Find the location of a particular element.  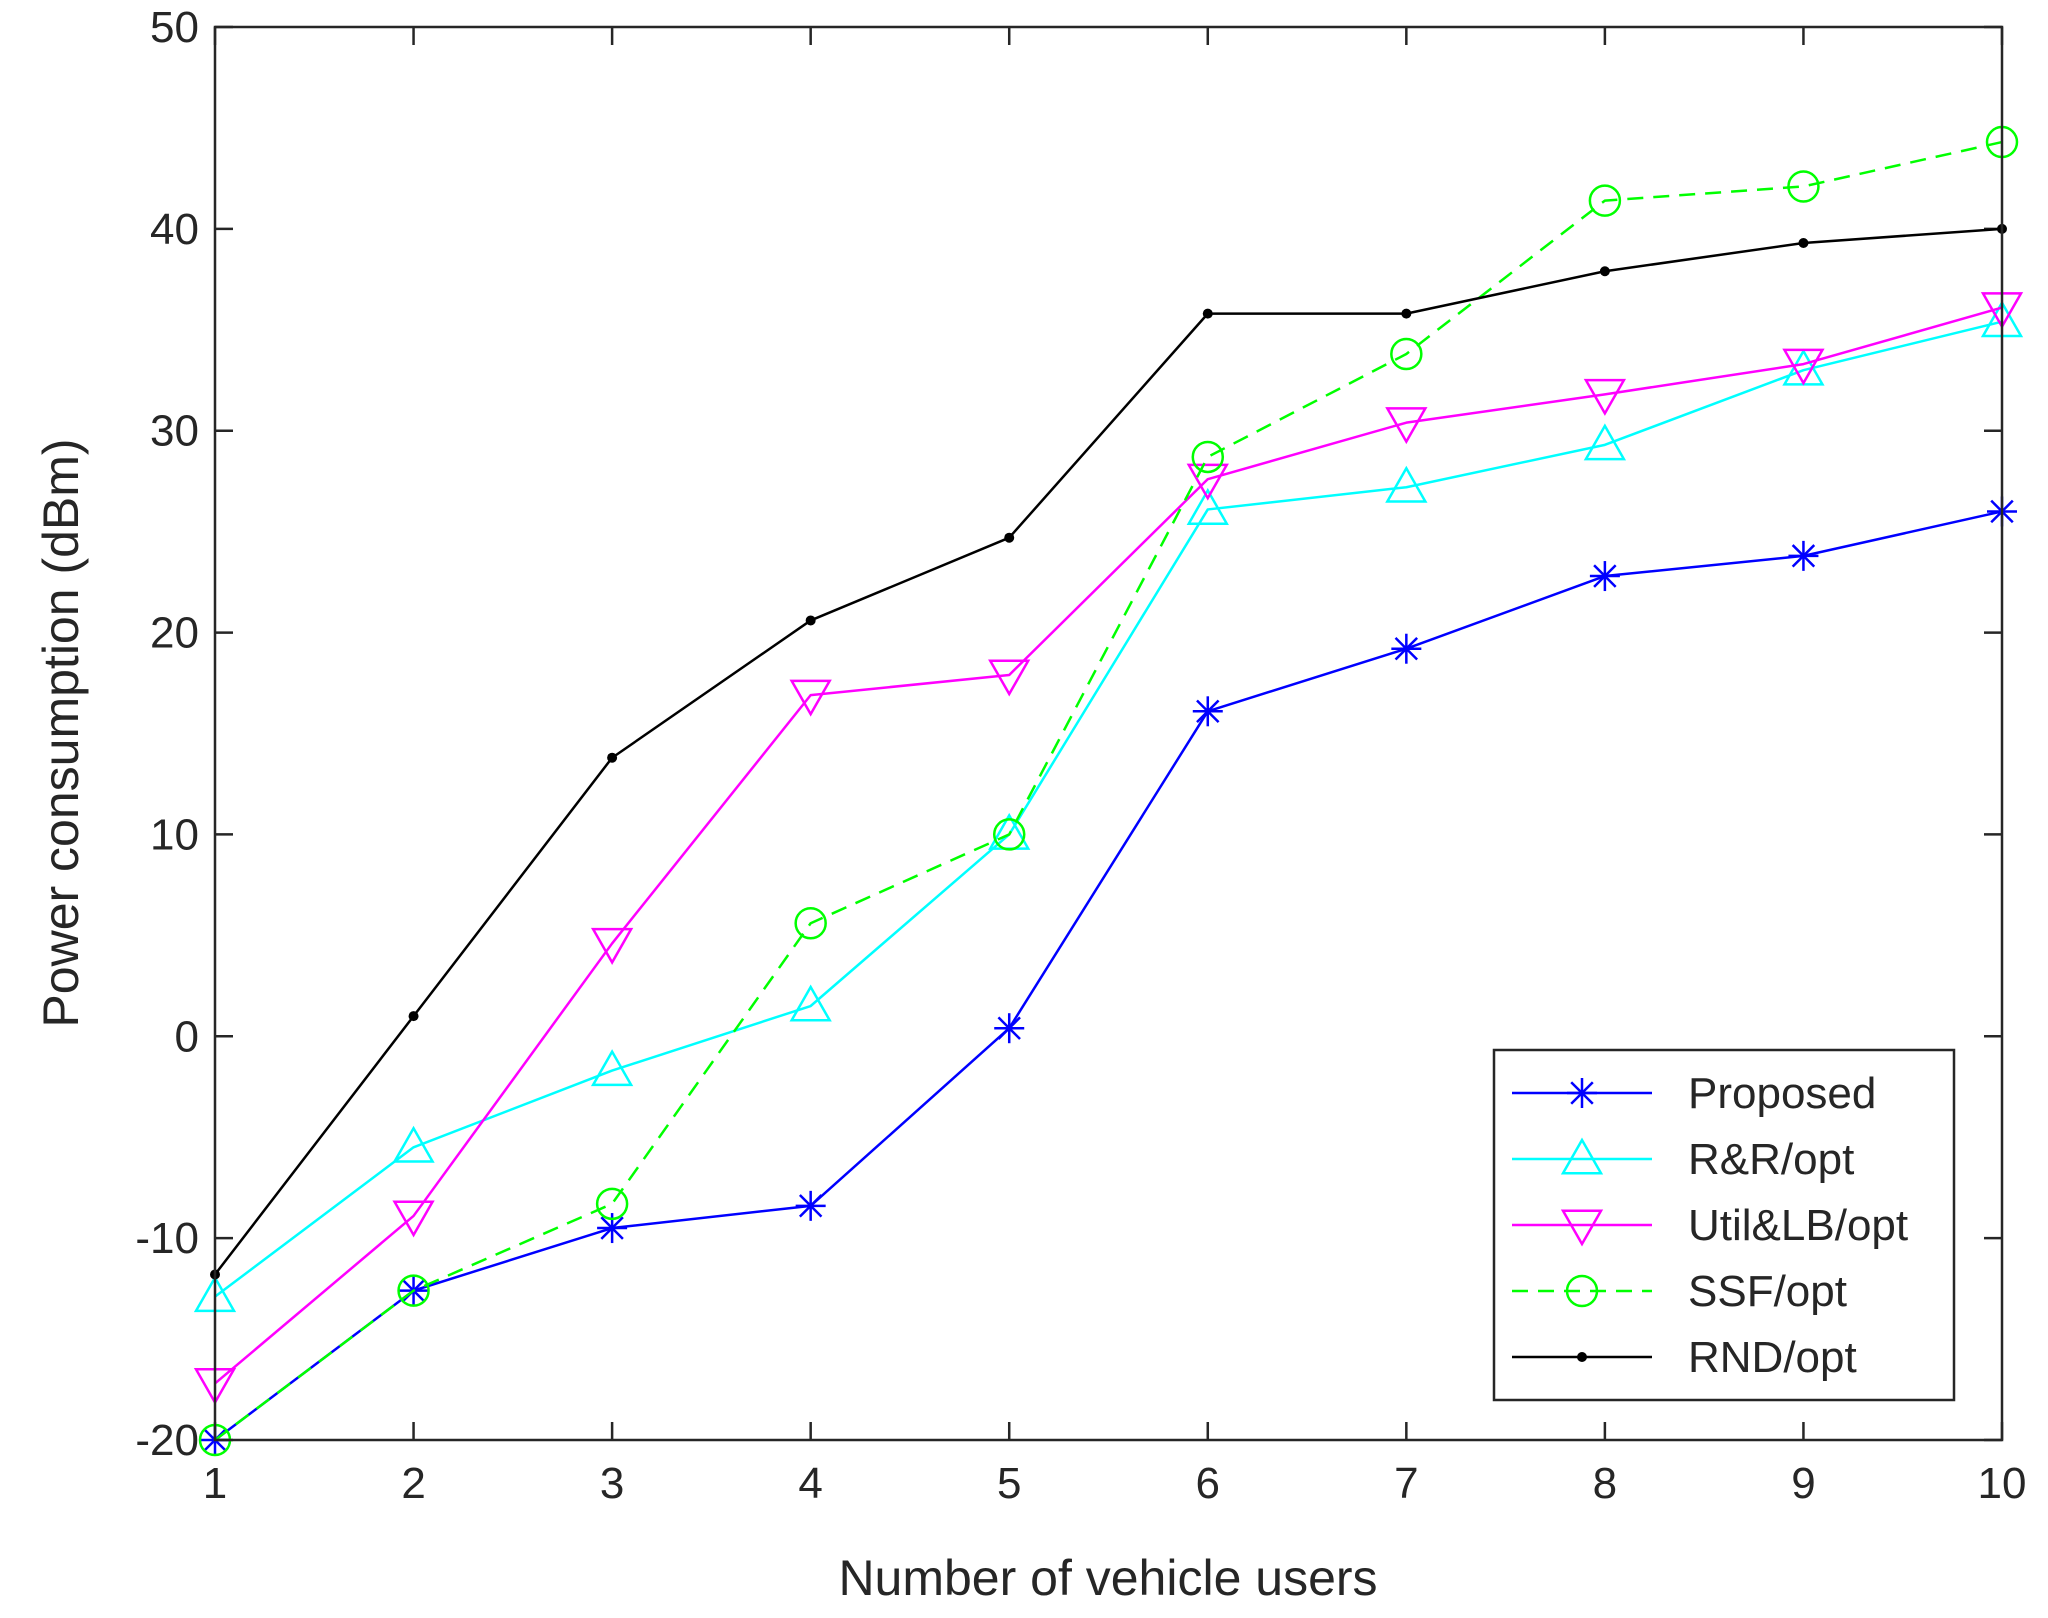

legend-marker-util-lb-opt is located at coordinates (1582, 1228).